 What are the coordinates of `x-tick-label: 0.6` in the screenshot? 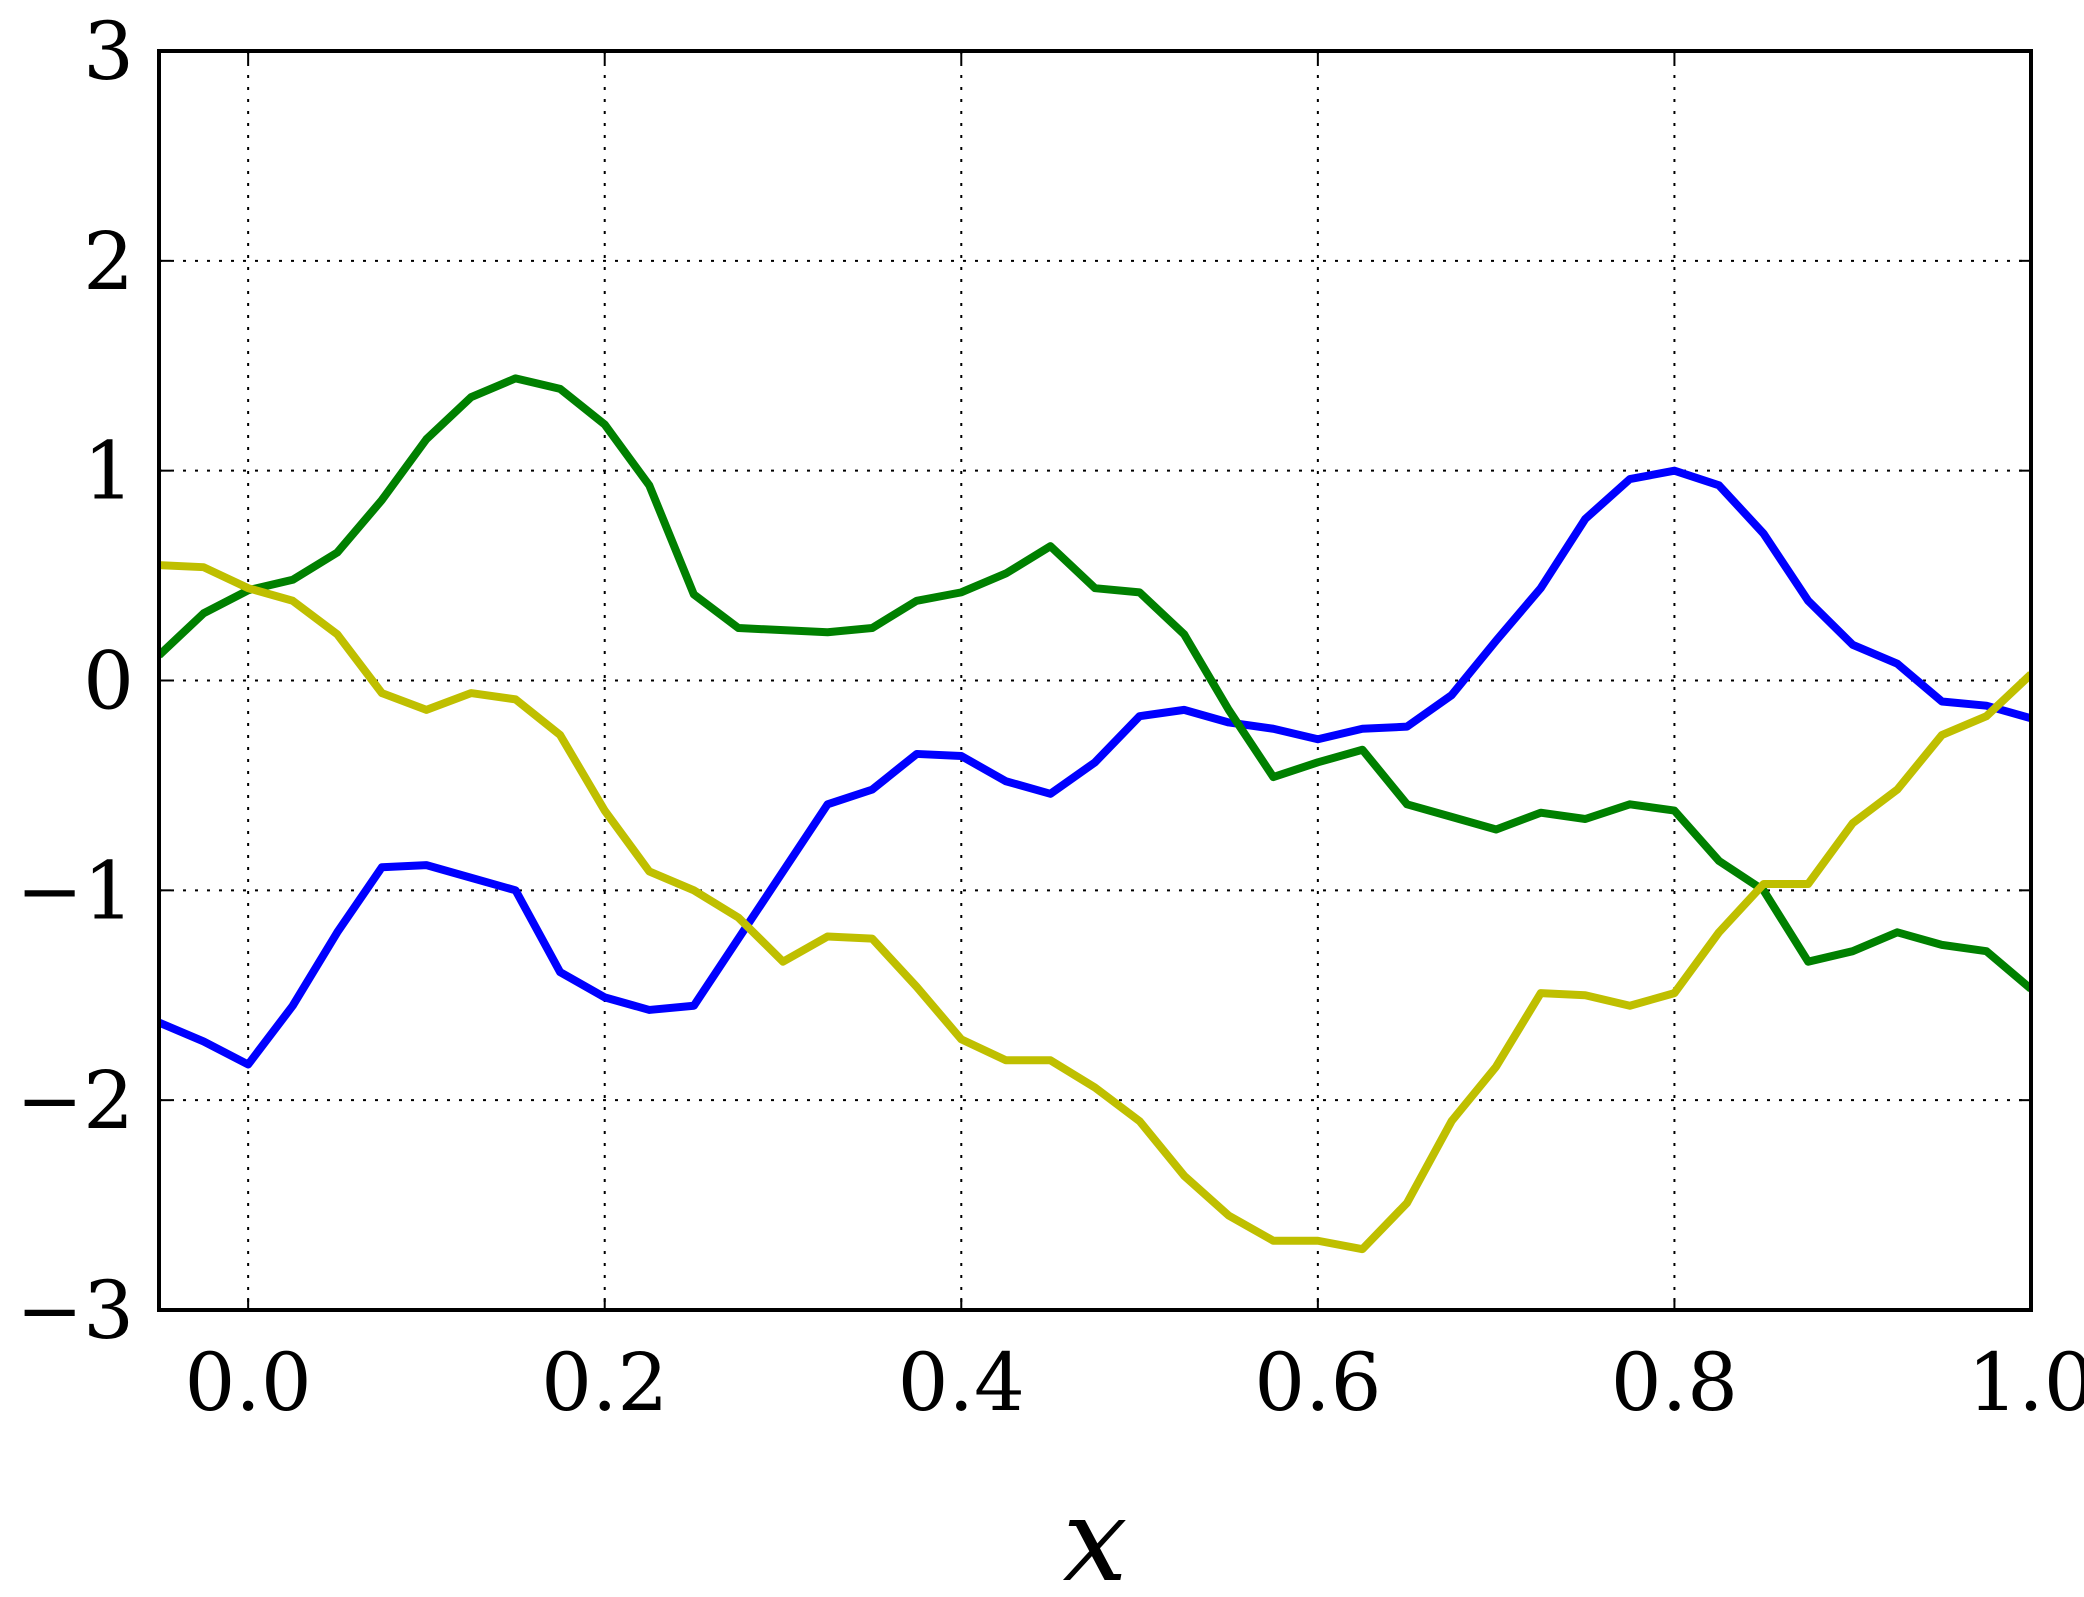 It's located at (1317, 1382).